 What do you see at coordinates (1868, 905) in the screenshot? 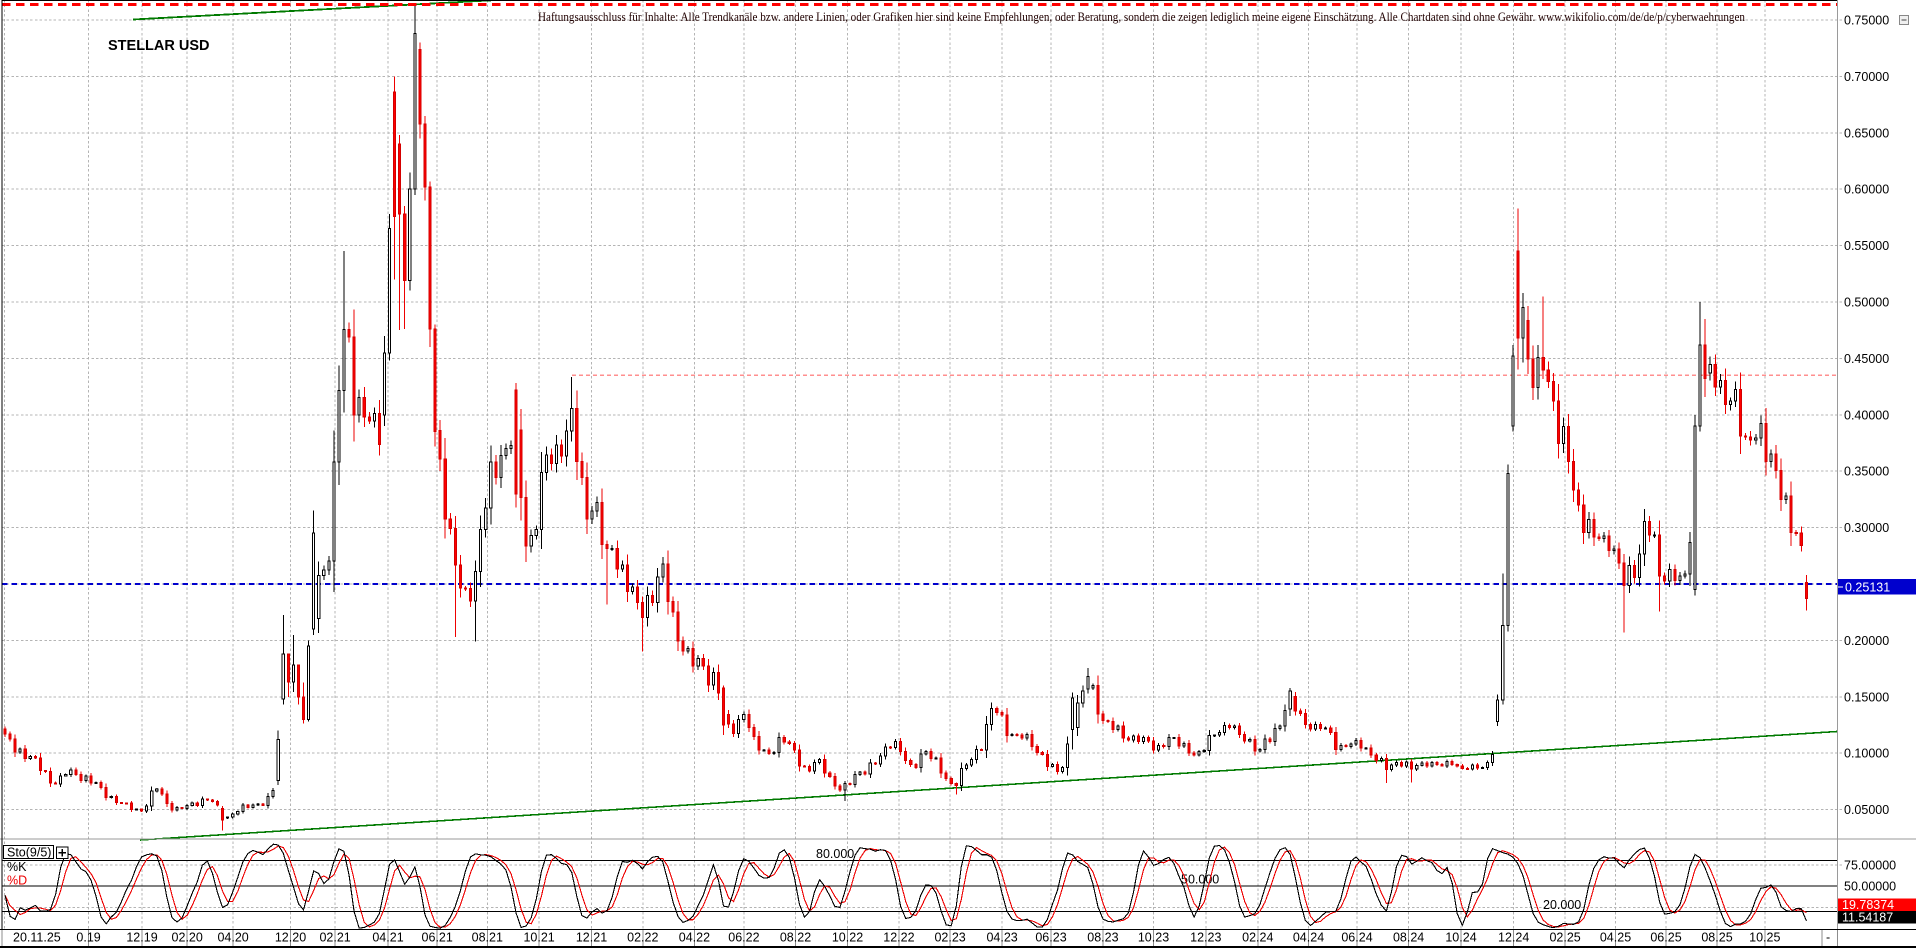
I see `svg-text: 19.78374` at bounding box center [1868, 905].